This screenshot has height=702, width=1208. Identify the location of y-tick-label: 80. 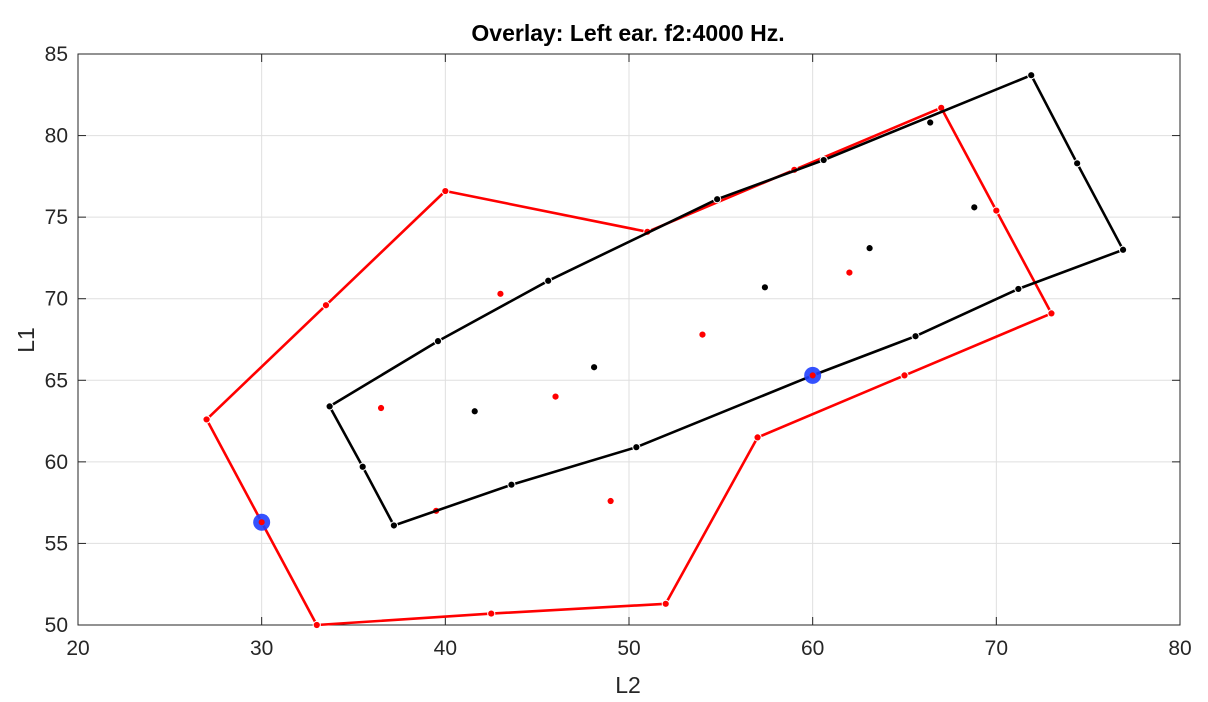
(56, 136).